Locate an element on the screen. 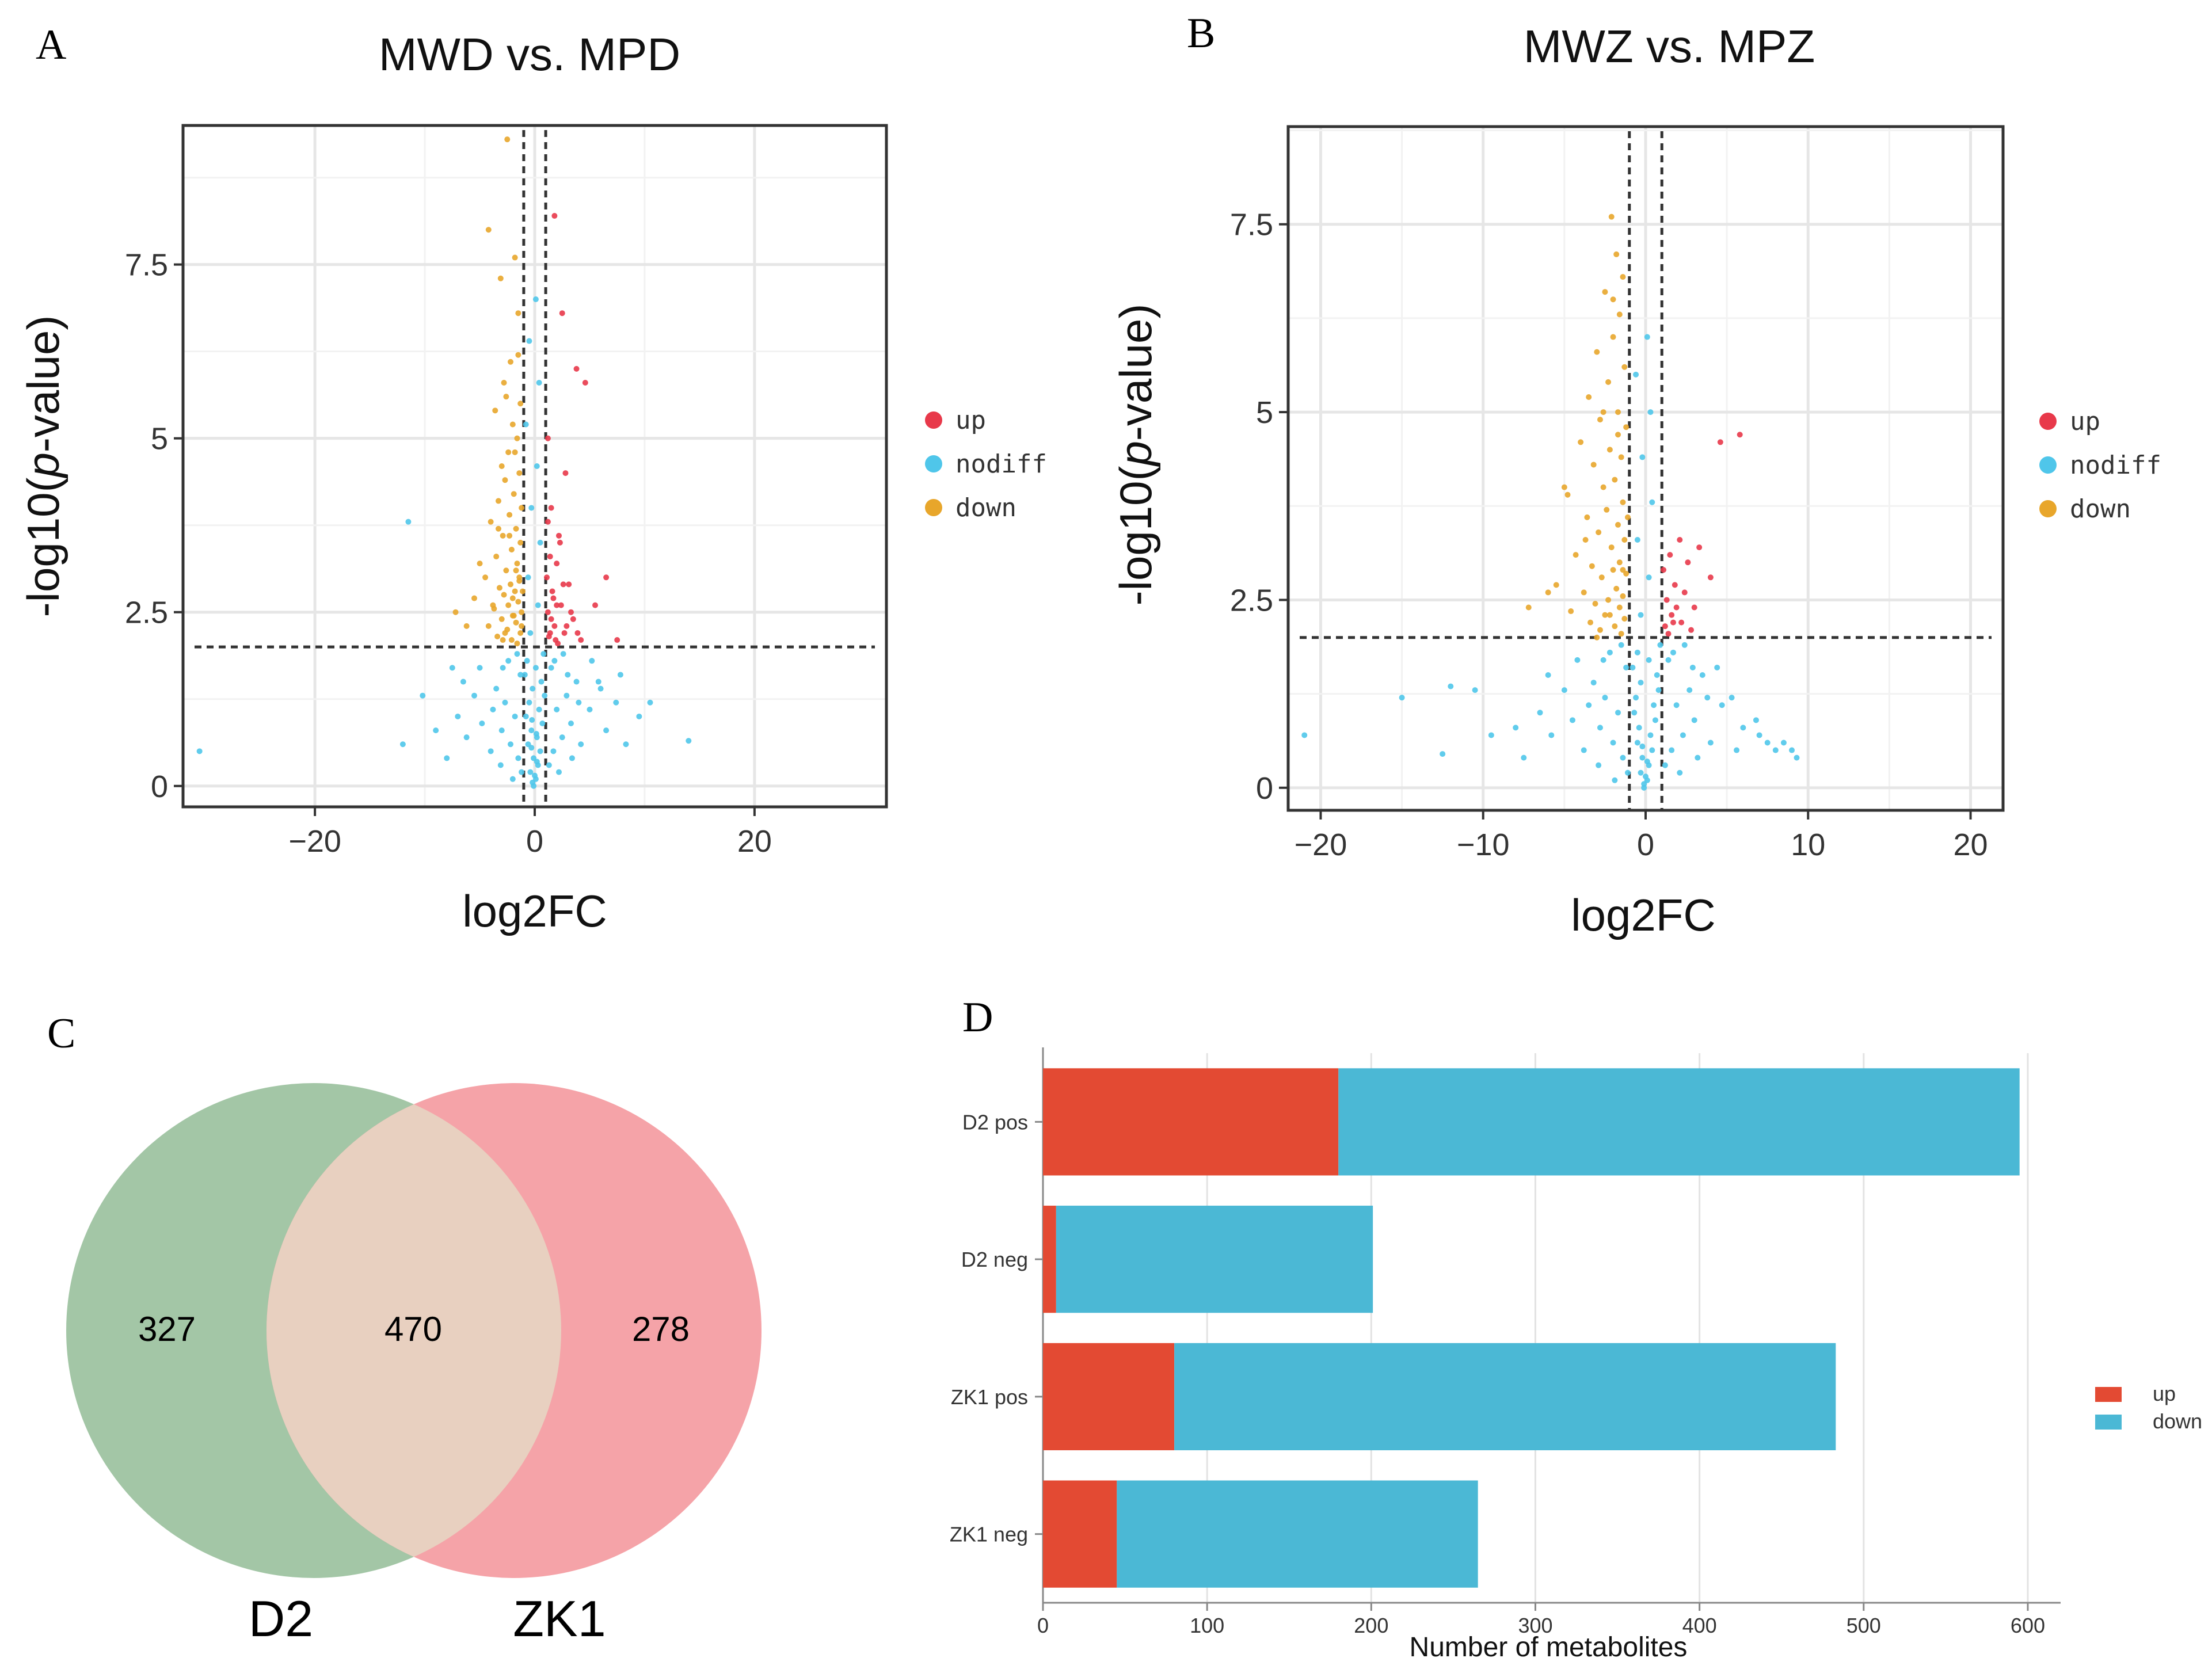  threshold-lines-a is located at coordinates (535, 468).